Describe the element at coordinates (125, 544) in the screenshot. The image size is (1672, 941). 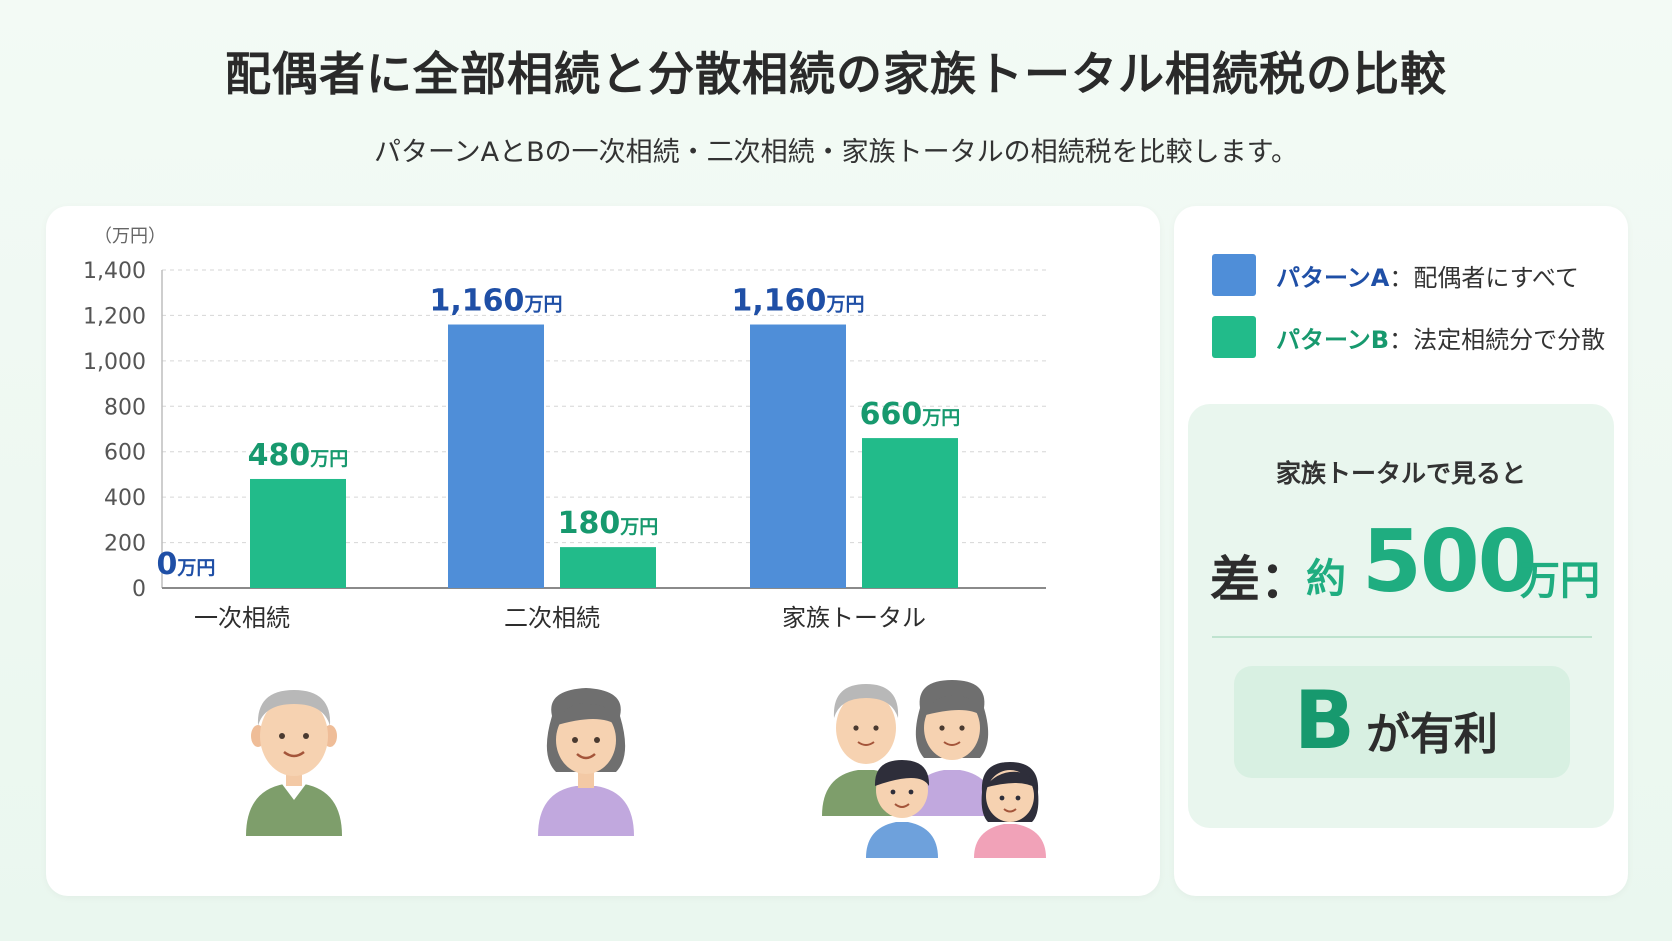
I see `y-tick-label: 200` at that location.